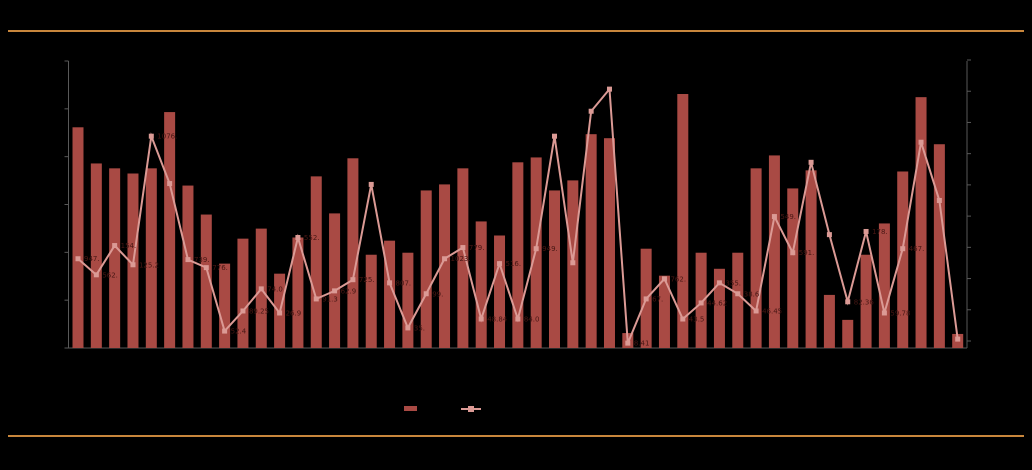 The image size is (1032, 470). What do you see at coordinates (367, 280) in the screenshot?
I see `data-label: 725.` at bounding box center [367, 280].